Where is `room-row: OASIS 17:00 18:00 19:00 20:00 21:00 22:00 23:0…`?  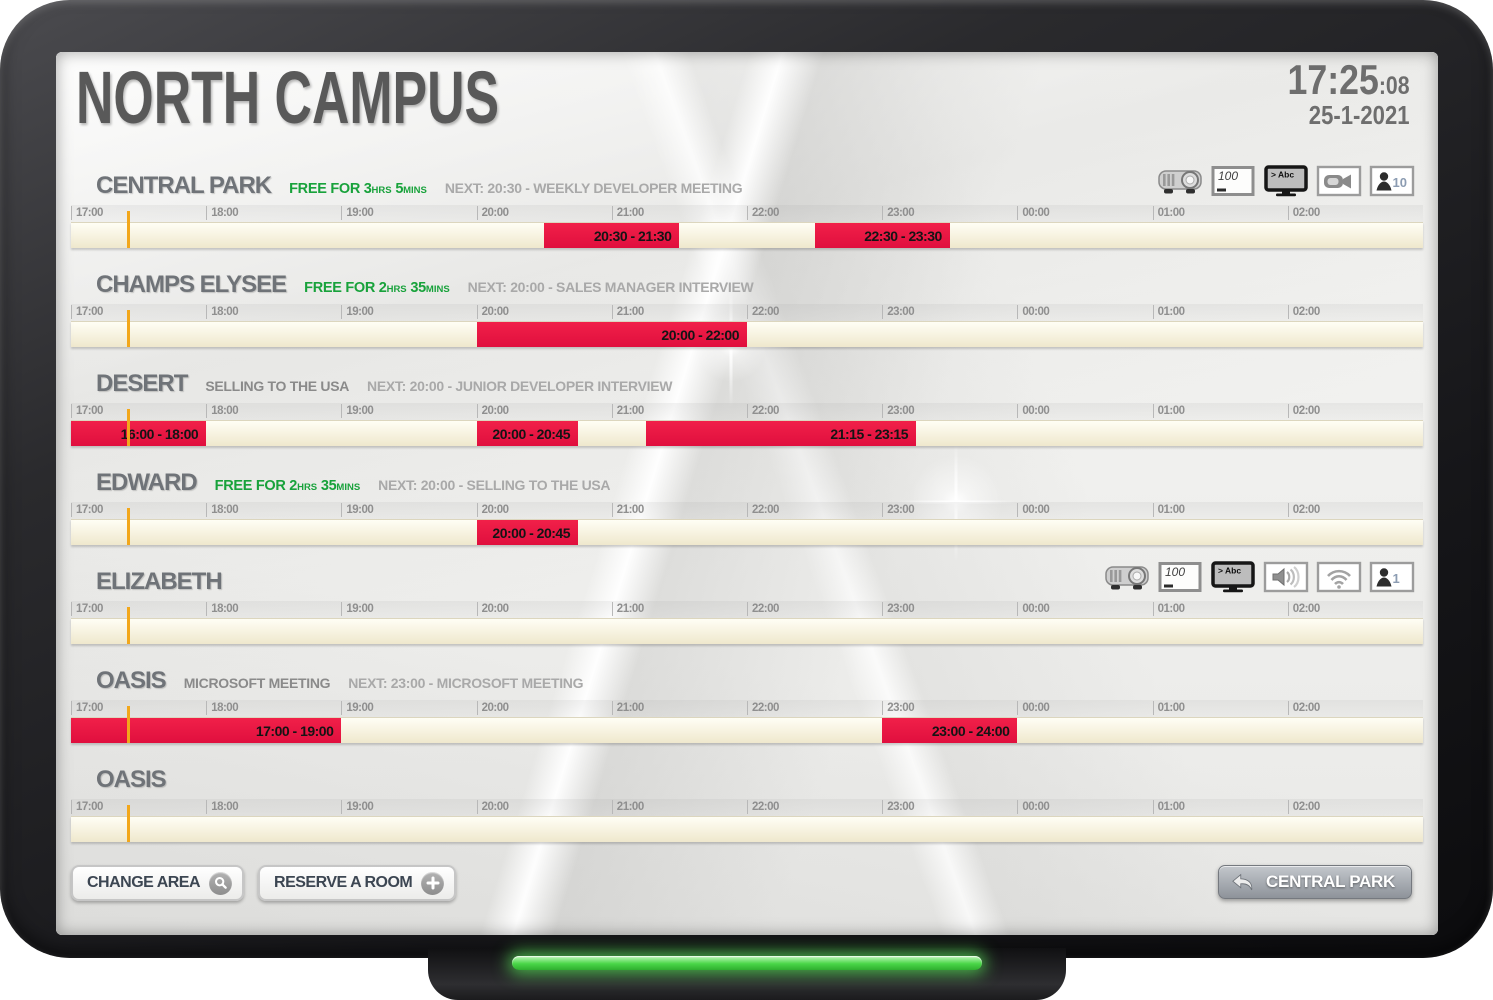 room-row: OASIS 17:00 18:00 19:00 20:00 21:00 22:00 23:0… is located at coordinates (747, 815).